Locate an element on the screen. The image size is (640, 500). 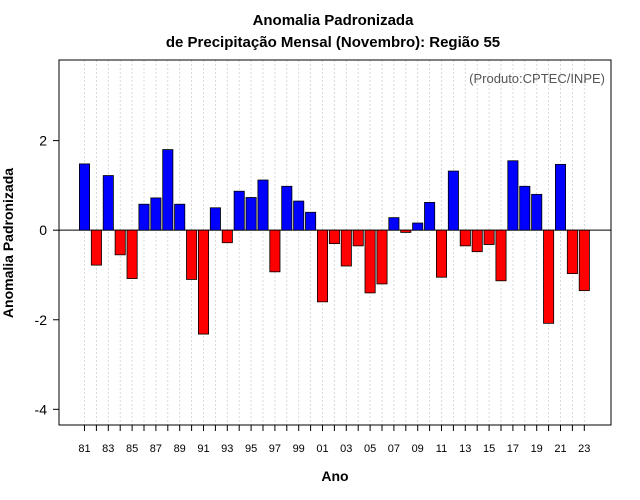
x-tick-label: 21 is located at coordinates (560, 449).